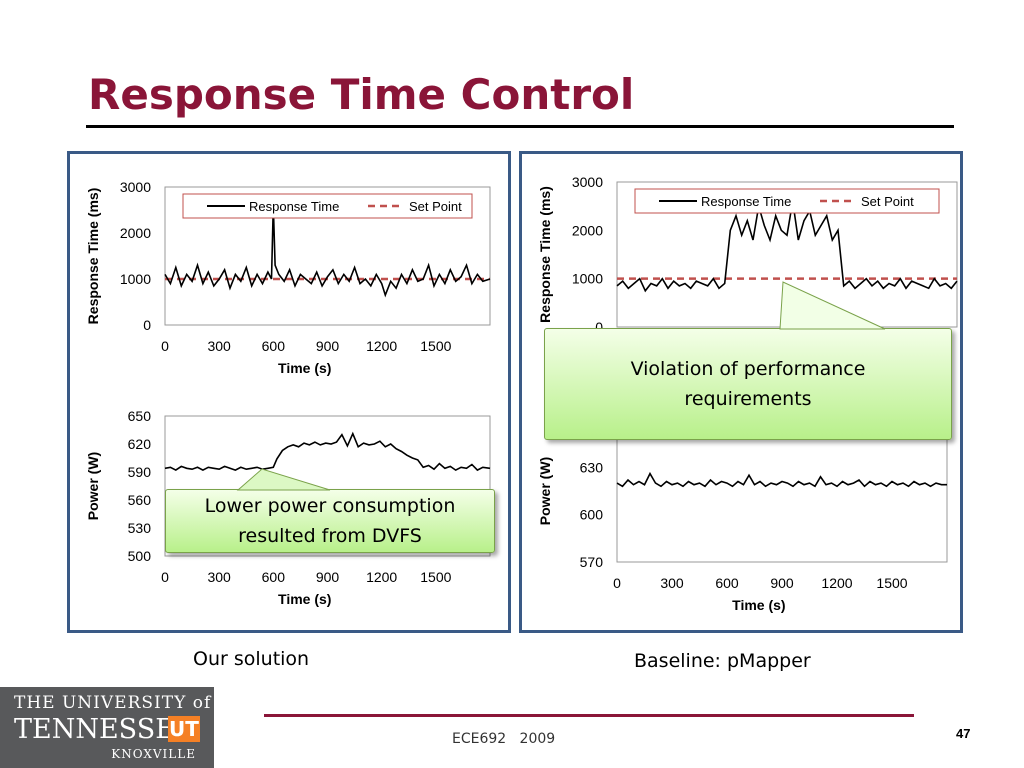  Describe the element at coordinates (748, 384) in the screenshot. I see `callout-right: Violation of performance requirements` at that location.